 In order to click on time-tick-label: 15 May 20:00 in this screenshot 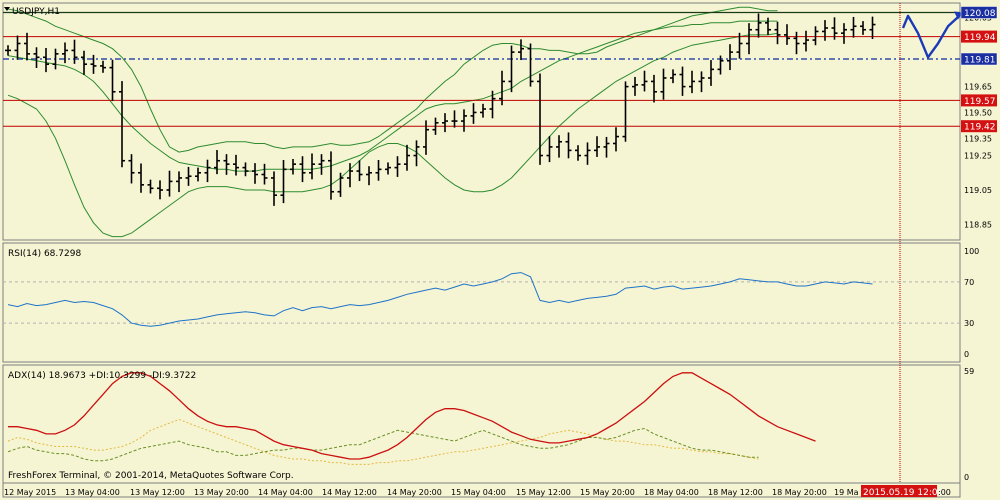, I will do `click(607, 492)`.